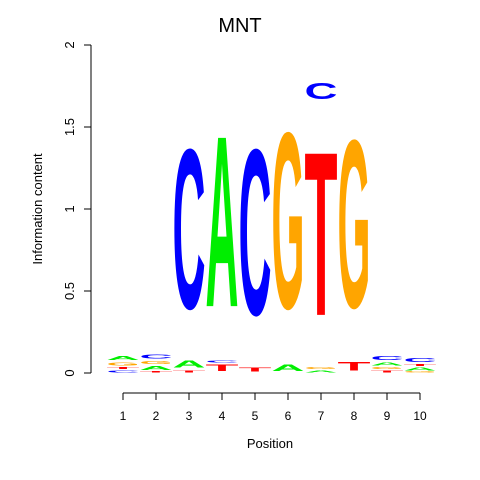  I want to click on y-tick-label: 0.5, so click(69, 291).